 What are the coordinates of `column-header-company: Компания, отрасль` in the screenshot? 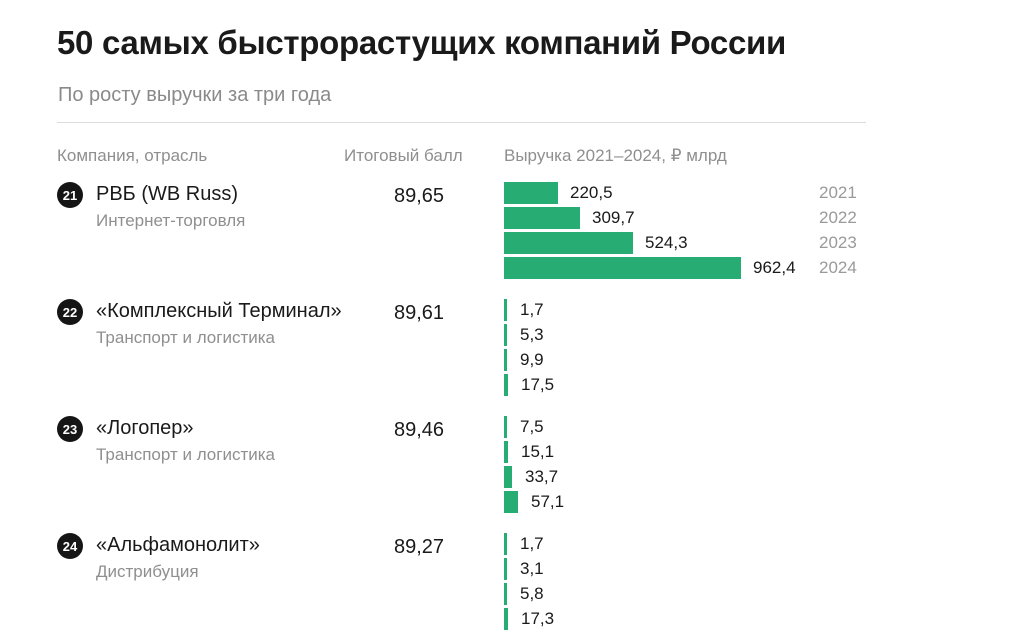 It's located at (132, 155).